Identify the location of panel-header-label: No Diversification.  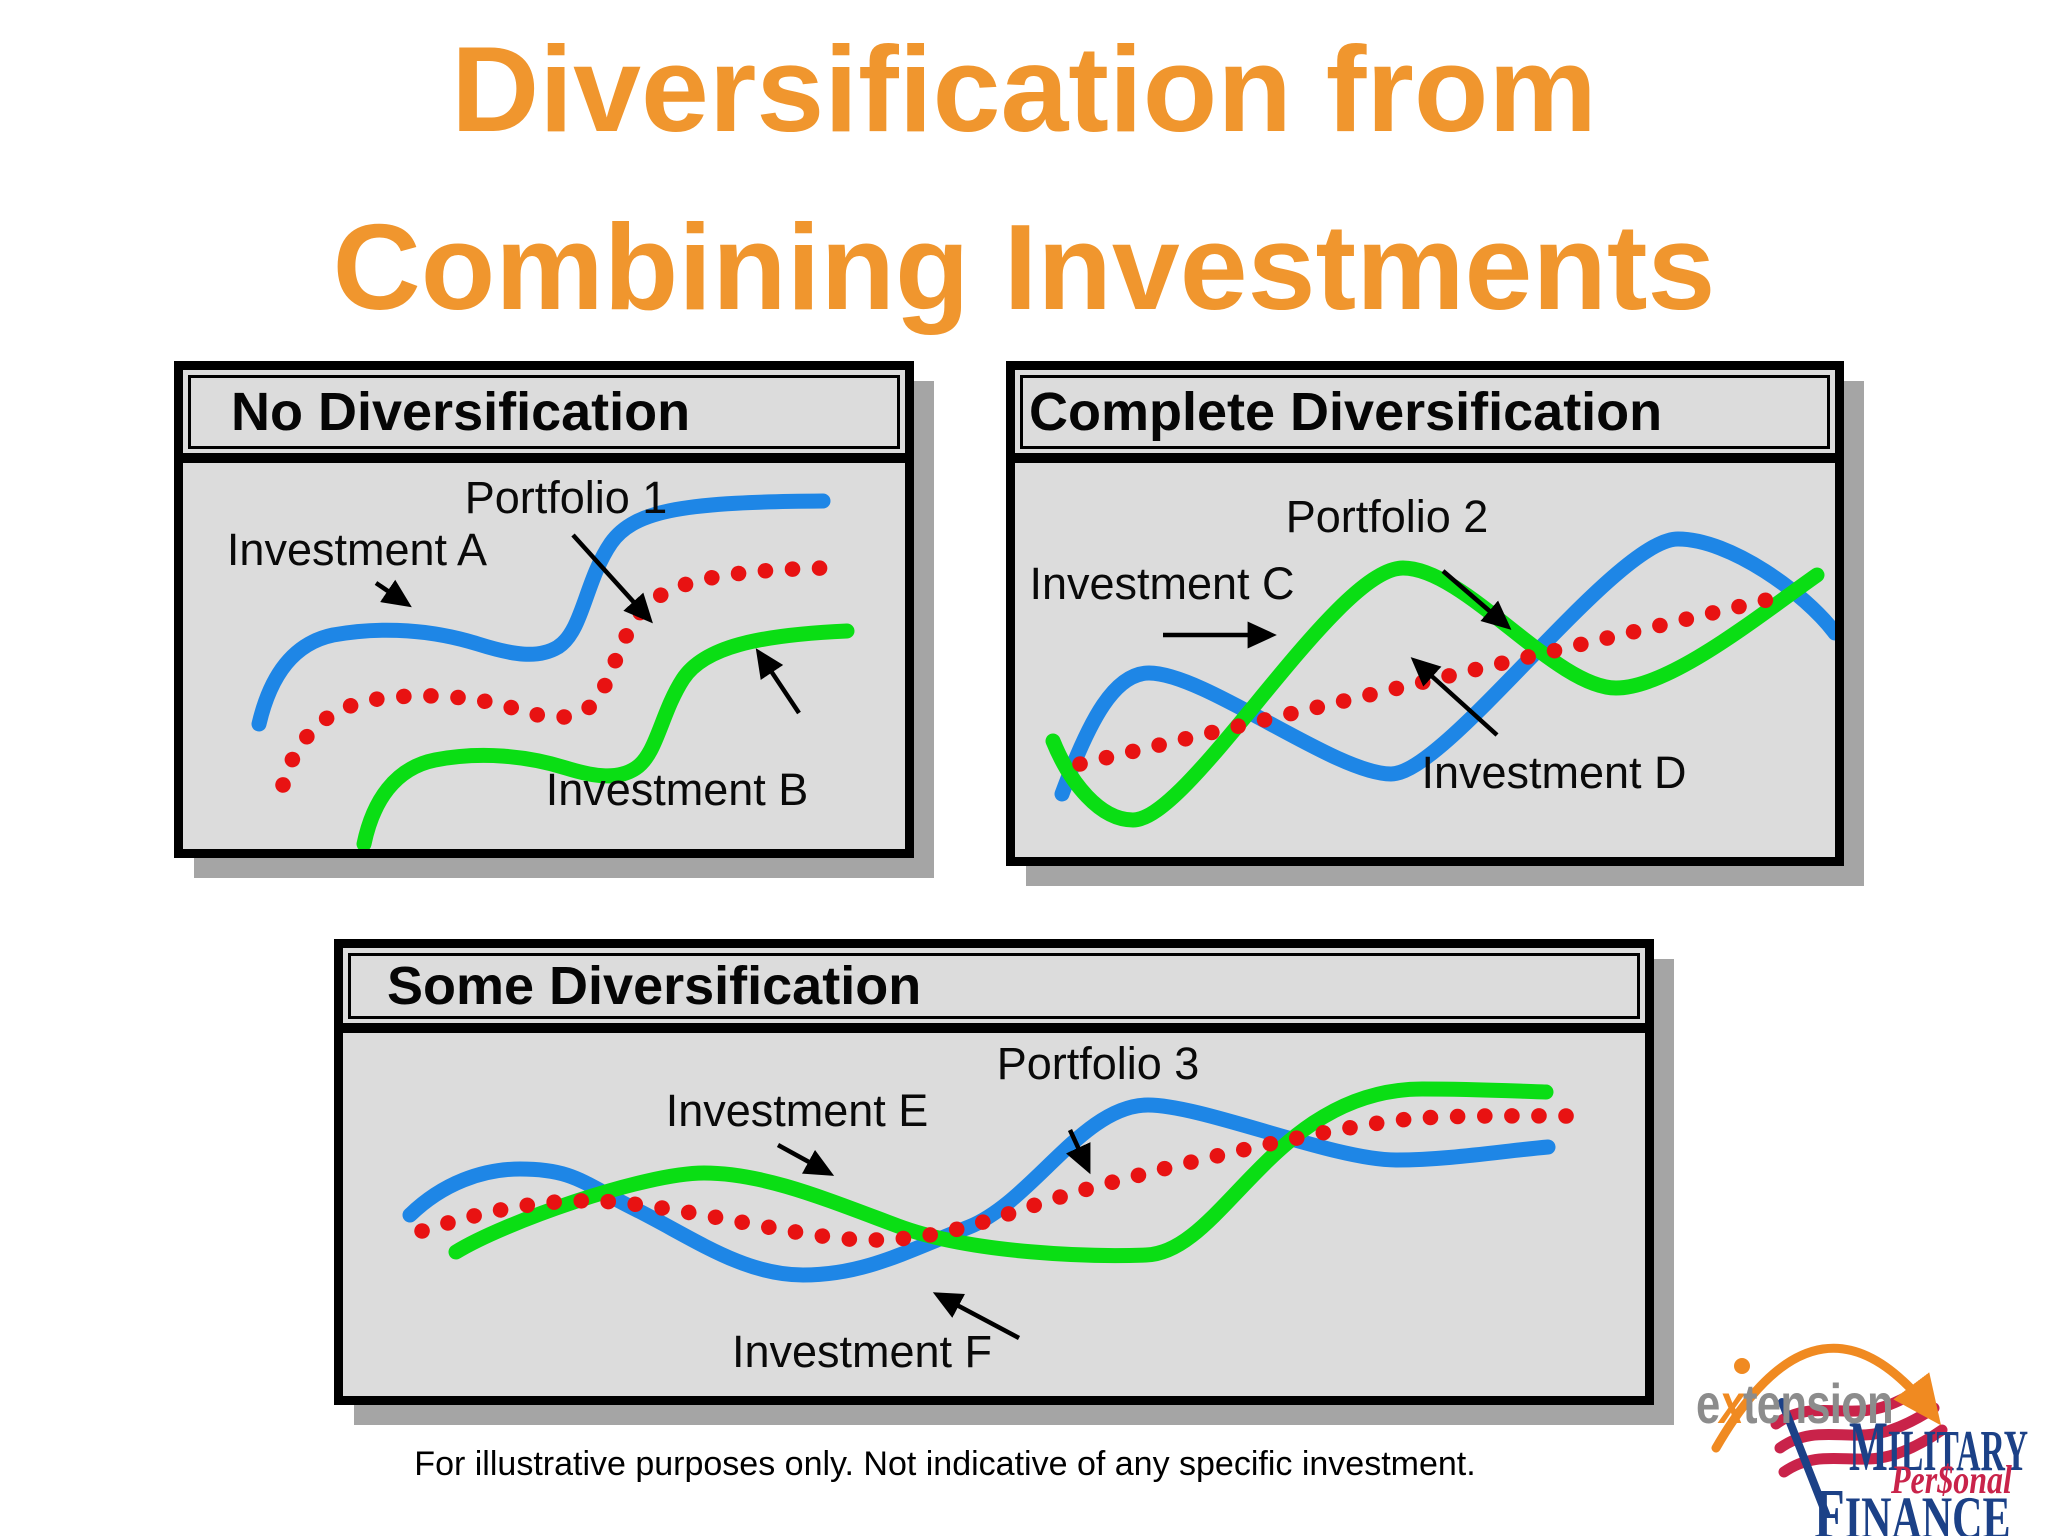
(461, 412).